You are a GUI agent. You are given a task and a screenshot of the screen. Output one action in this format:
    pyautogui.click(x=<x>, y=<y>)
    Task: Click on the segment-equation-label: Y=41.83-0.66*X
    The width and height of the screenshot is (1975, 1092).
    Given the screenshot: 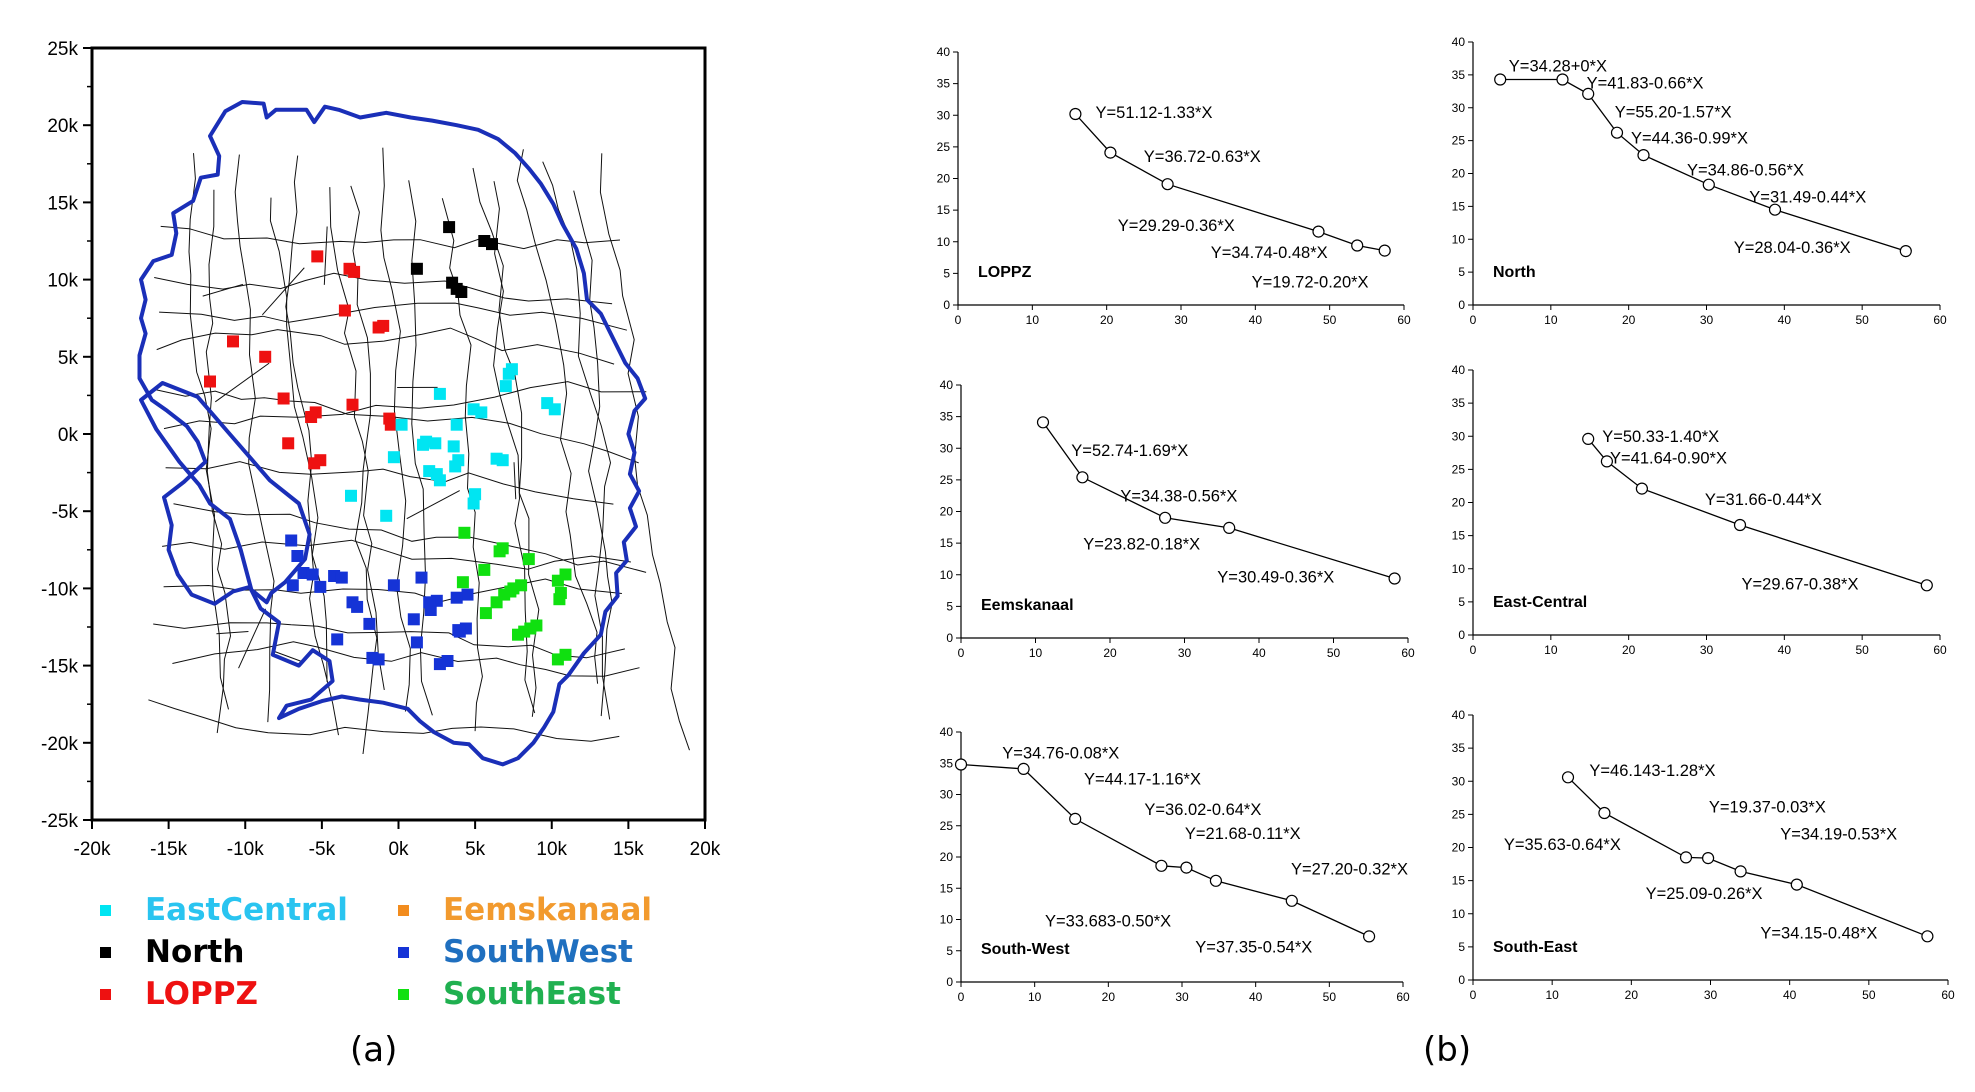 What is the action you would take?
    pyautogui.click(x=1645, y=84)
    